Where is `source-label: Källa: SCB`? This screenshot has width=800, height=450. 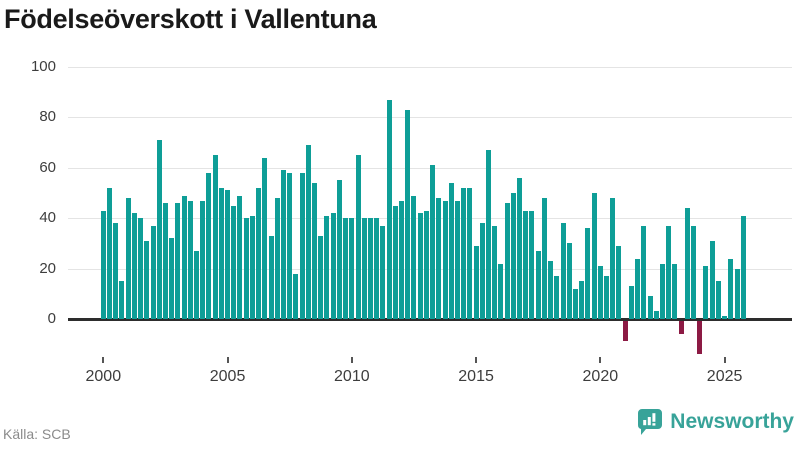 source-label: Källa: SCB is located at coordinates (37, 434).